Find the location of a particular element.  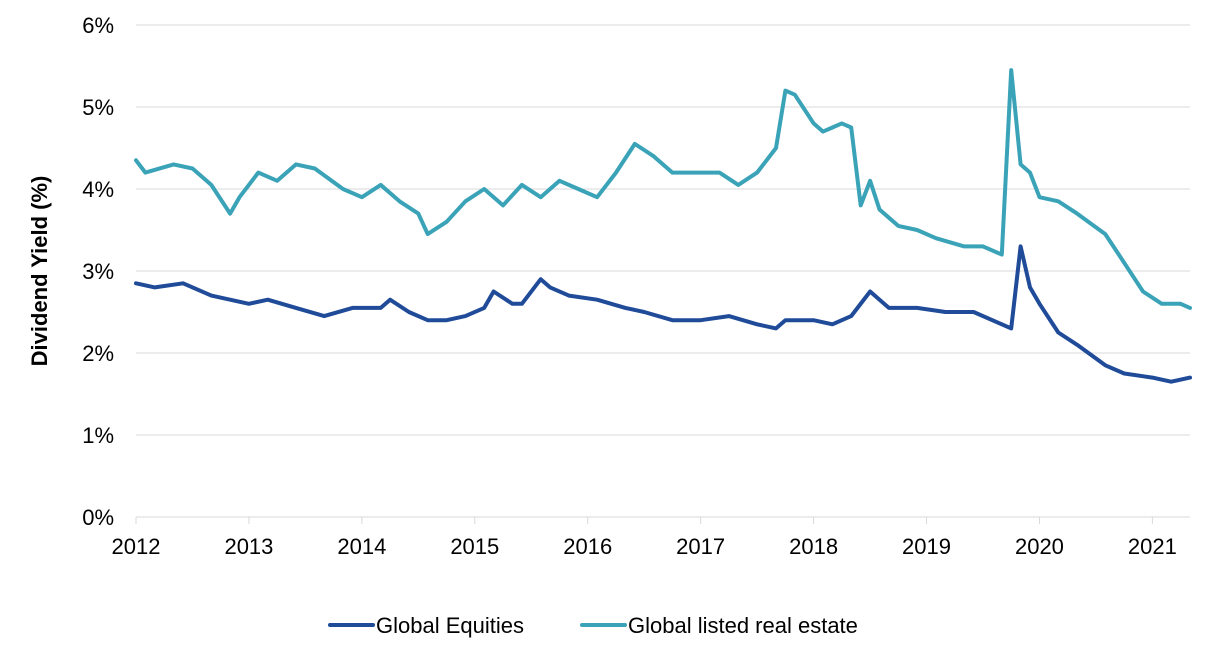

legend-label: Global Equities is located at coordinates (450, 625).